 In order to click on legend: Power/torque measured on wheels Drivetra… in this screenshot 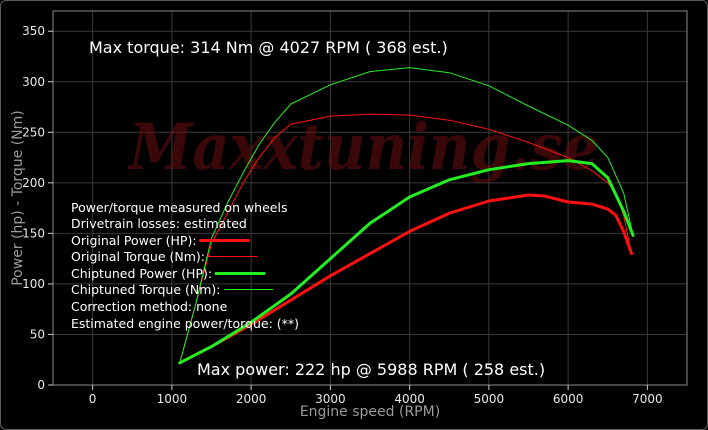, I will do `click(185, 265)`.